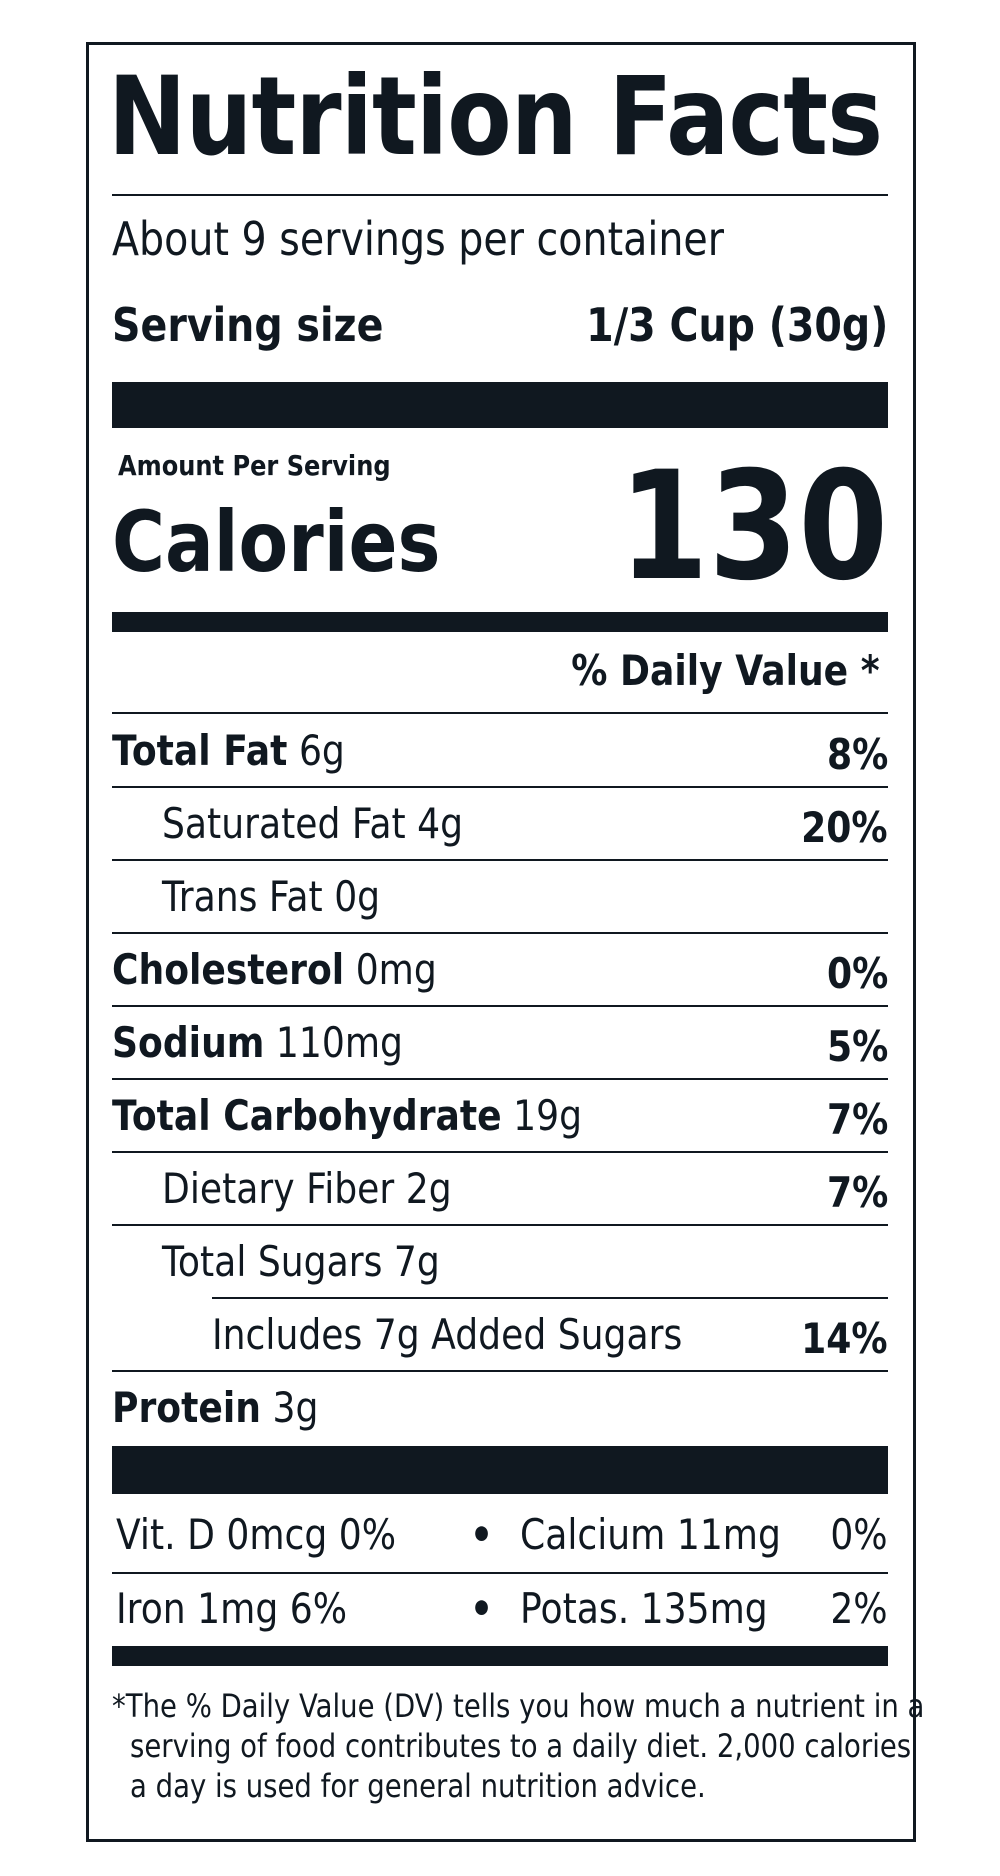  What do you see at coordinates (284, 823) in the screenshot?
I see `nutrient-name: Saturated Fat` at bounding box center [284, 823].